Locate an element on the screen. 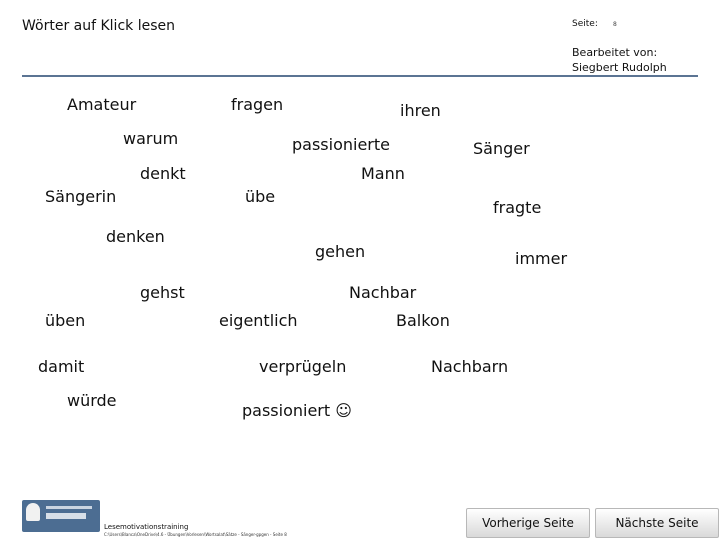 The height and width of the screenshot is (540, 720). word-ueben: üben is located at coordinates (65, 320).